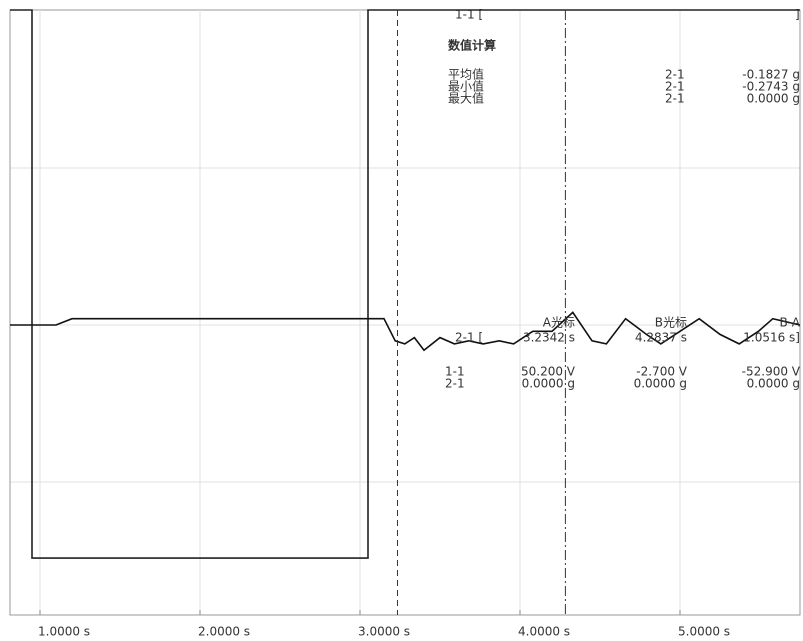  Describe the element at coordinates (469, 15) in the screenshot. I see `channel-header: 1-1 [` at that location.